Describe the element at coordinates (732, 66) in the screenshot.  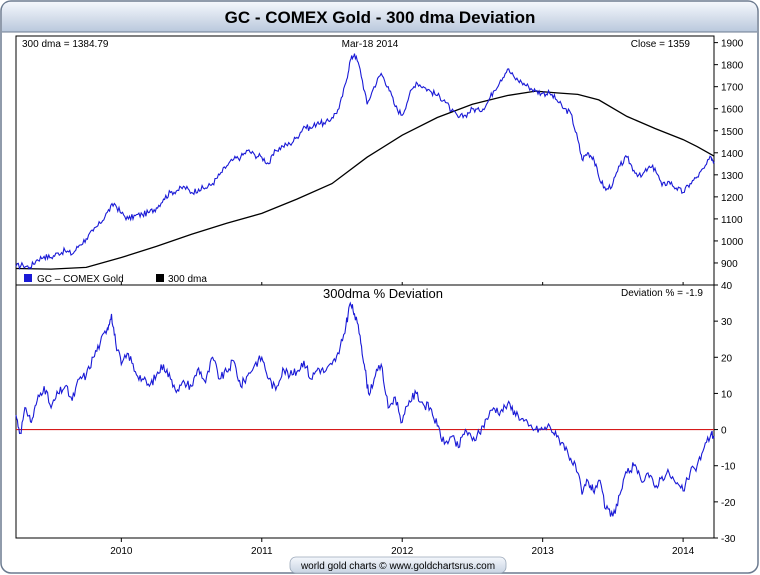
I see `price-y-tick-label: 1800` at that location.